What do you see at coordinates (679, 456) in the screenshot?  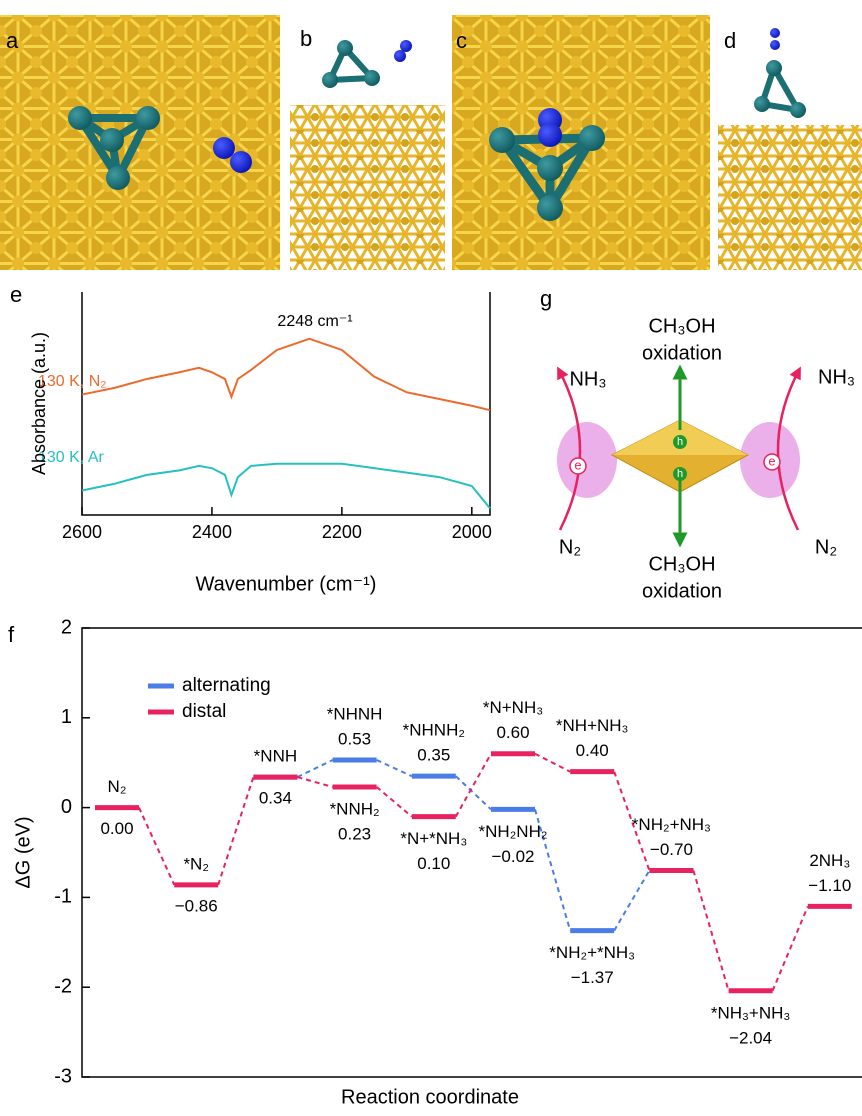 I see `schematic` at bounding box center [679, 456].